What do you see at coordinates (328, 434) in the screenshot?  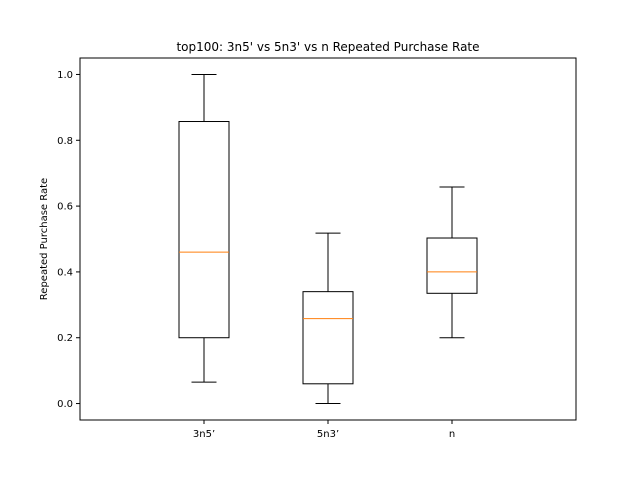 I see `x-tick-label: 5n3’` at bounding box center [328, 434].